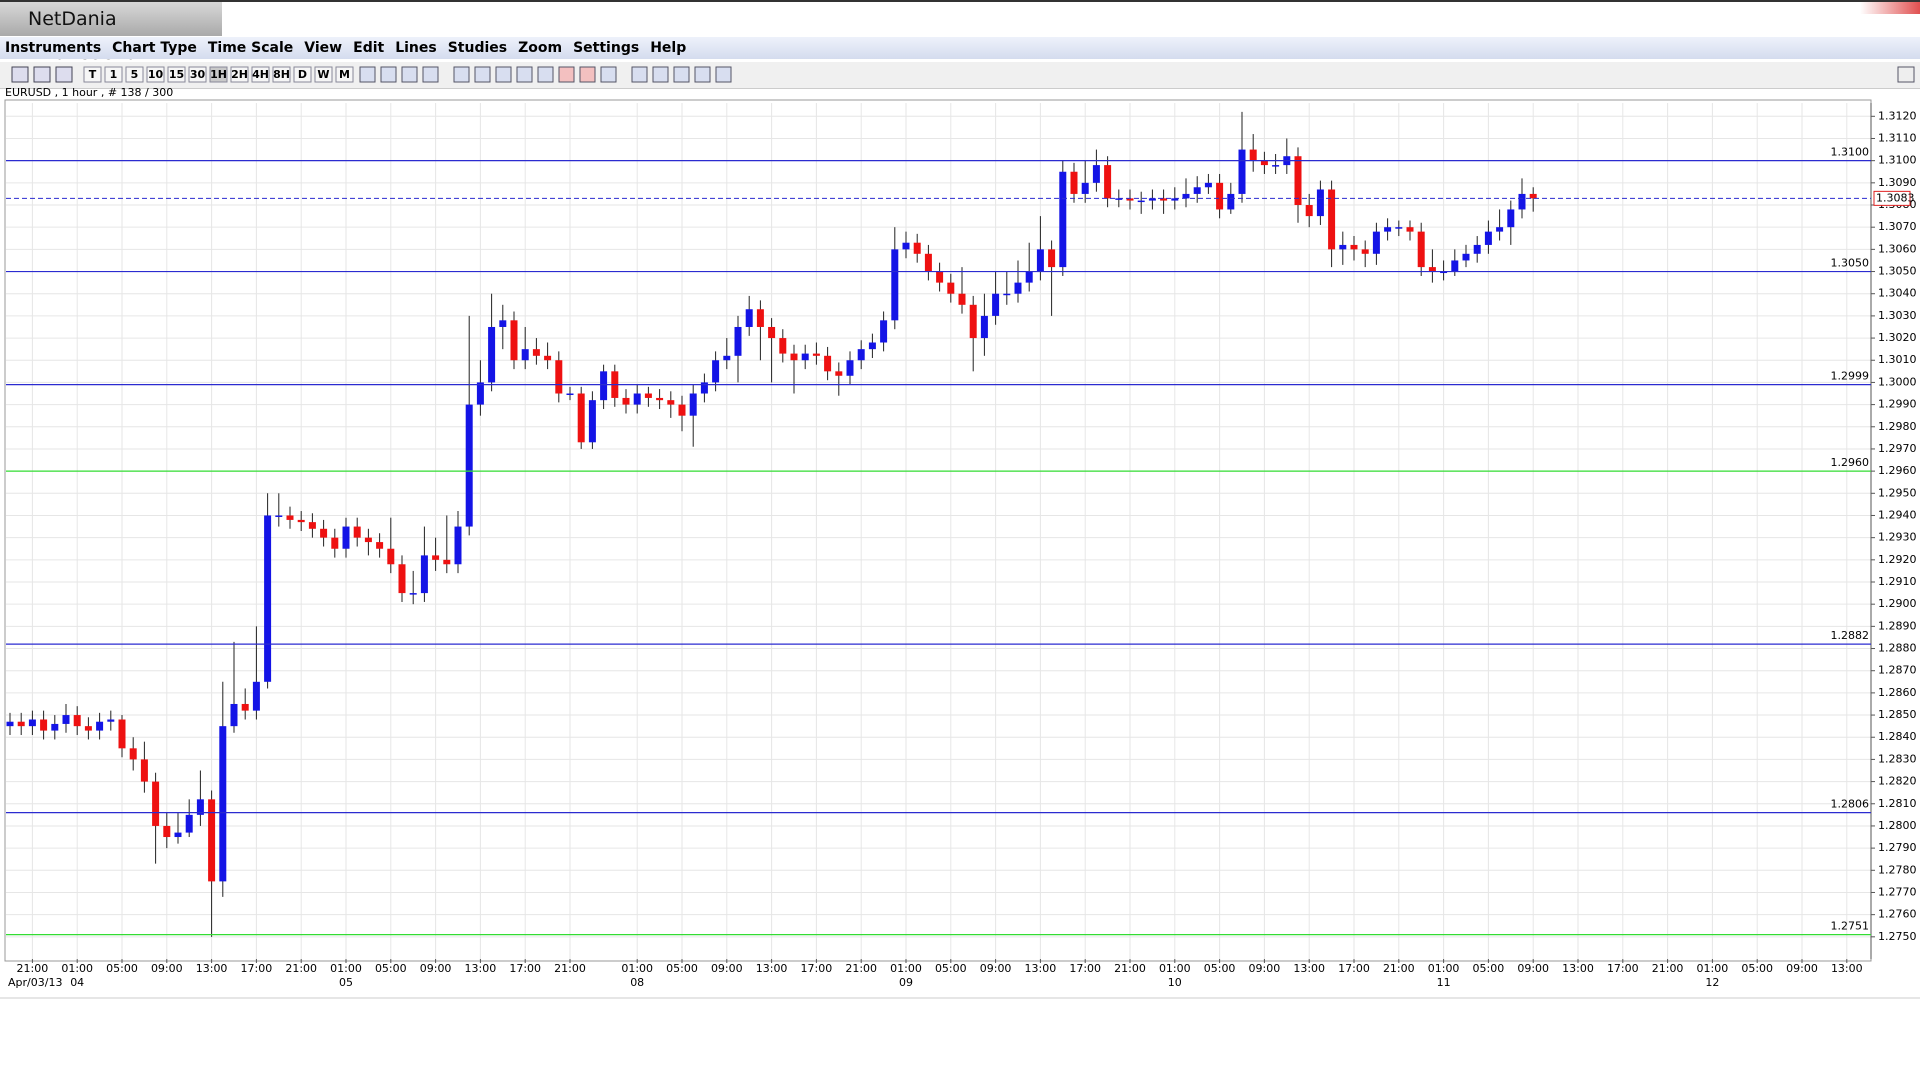 Image resolution: width=1920 pixels, height=1080 pixels. I want to click on x-date-label: 10, so click(1175, 982).